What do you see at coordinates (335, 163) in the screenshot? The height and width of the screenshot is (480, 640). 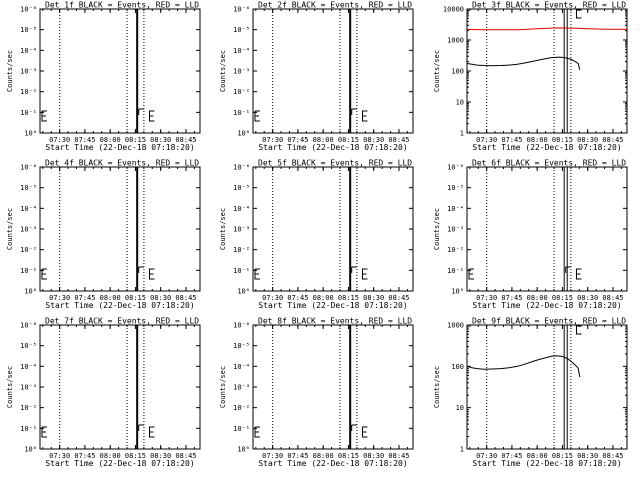 I see `panel-title: Det 5f BLACK = Events, RED = LLD` at bounding box center [335, 163].